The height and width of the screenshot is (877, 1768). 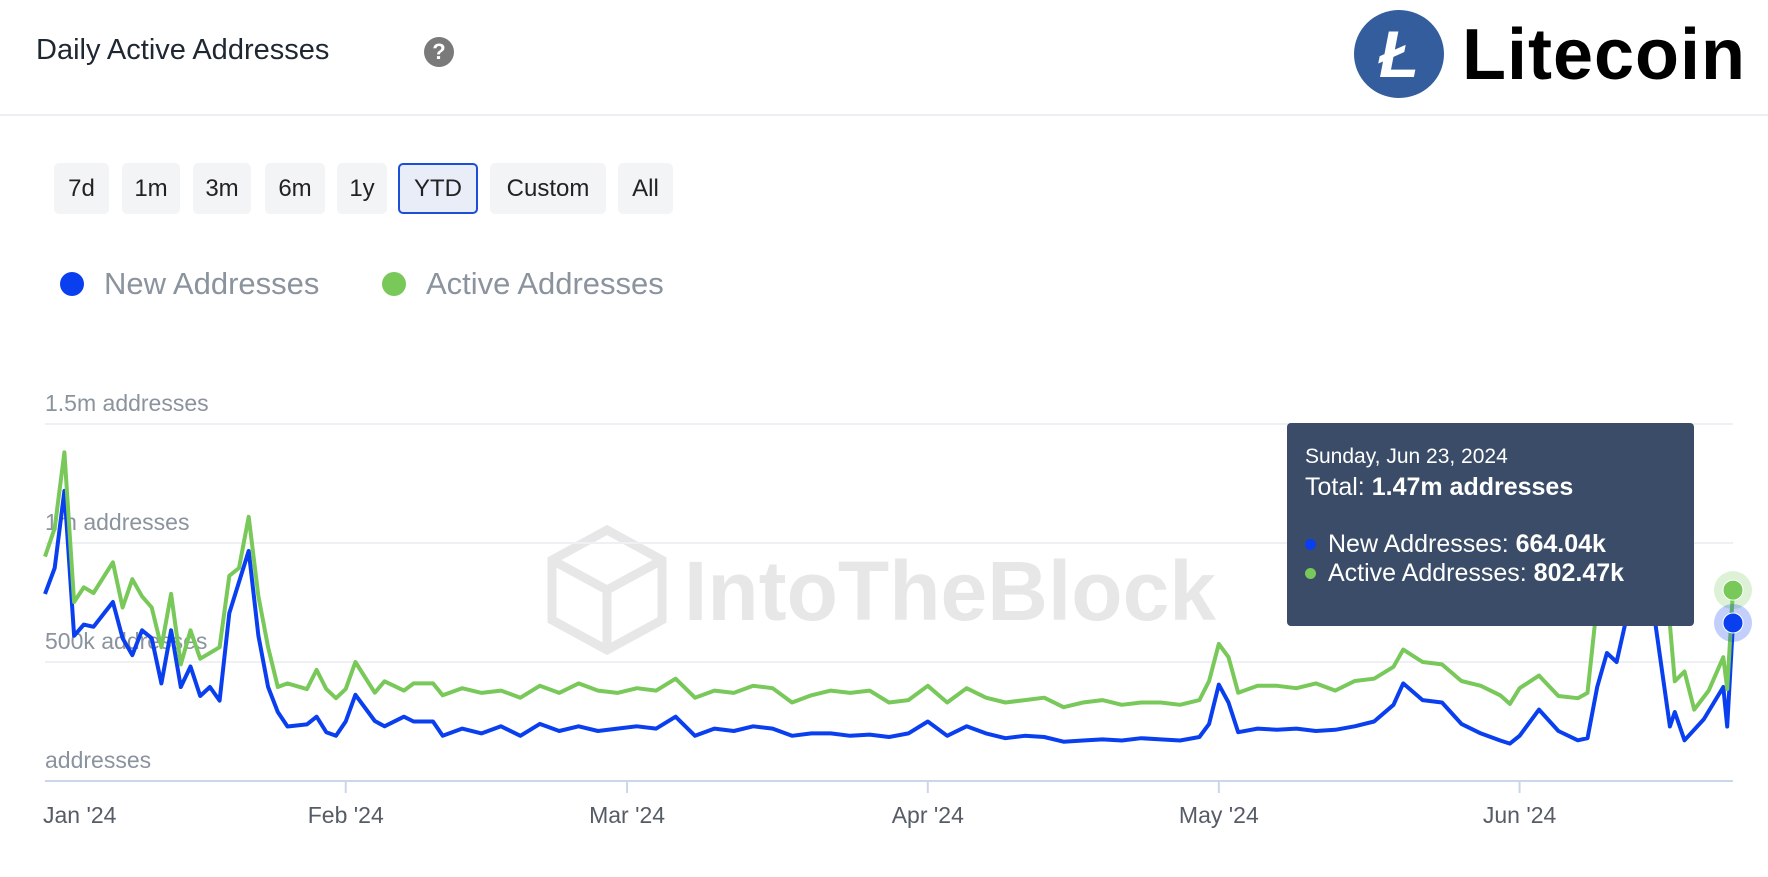 I want to click on x-tick-label: Mar '24, so click(x=627, y=815).